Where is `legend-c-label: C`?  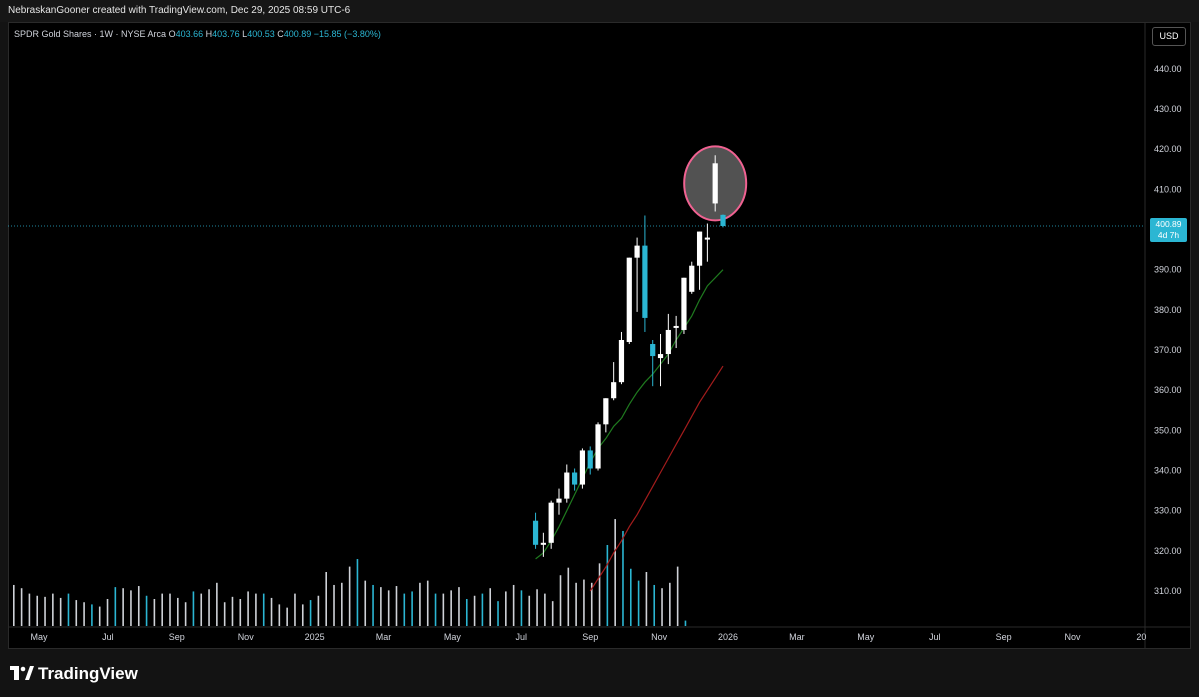 legend-c-label: C is located at coordinates (280, 34).